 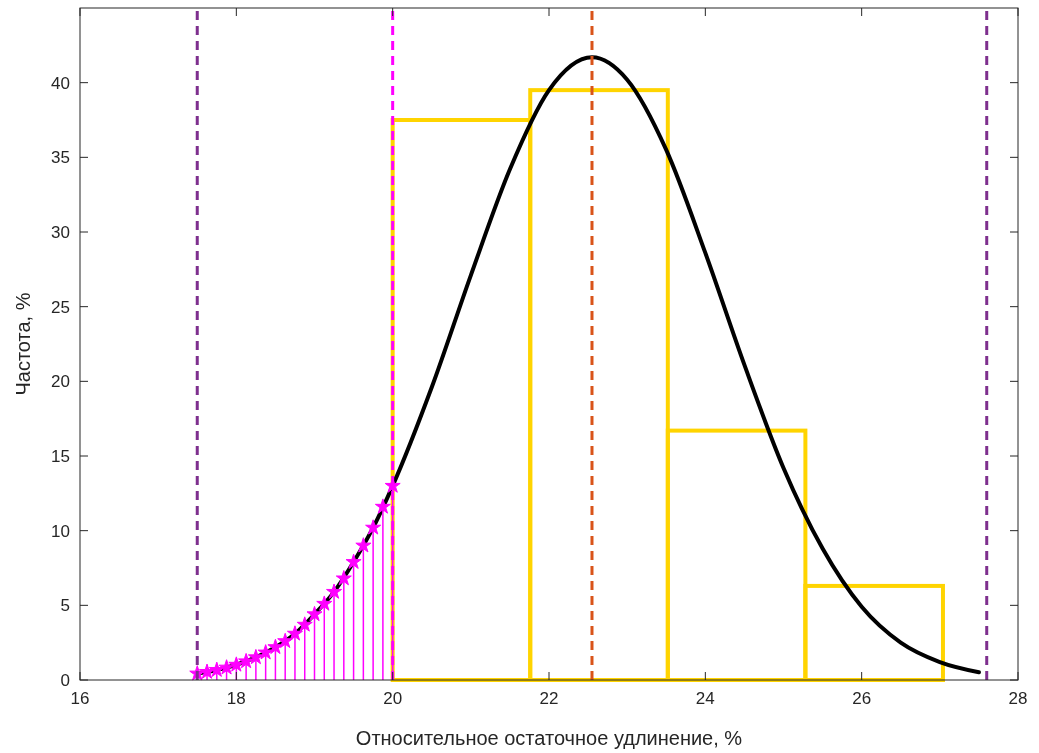 I want to click on y-tick-label: 30, so click(x=60, y=232).